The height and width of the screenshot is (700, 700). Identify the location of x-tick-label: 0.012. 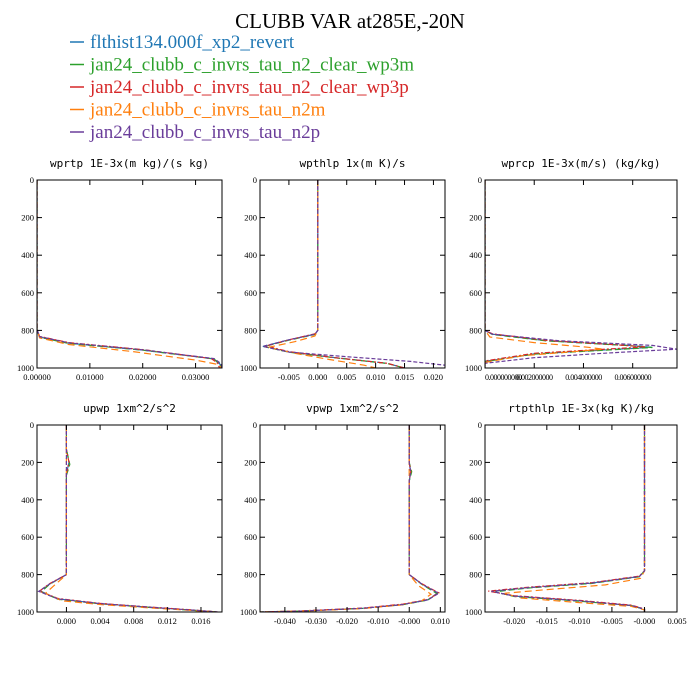
(167, 621).